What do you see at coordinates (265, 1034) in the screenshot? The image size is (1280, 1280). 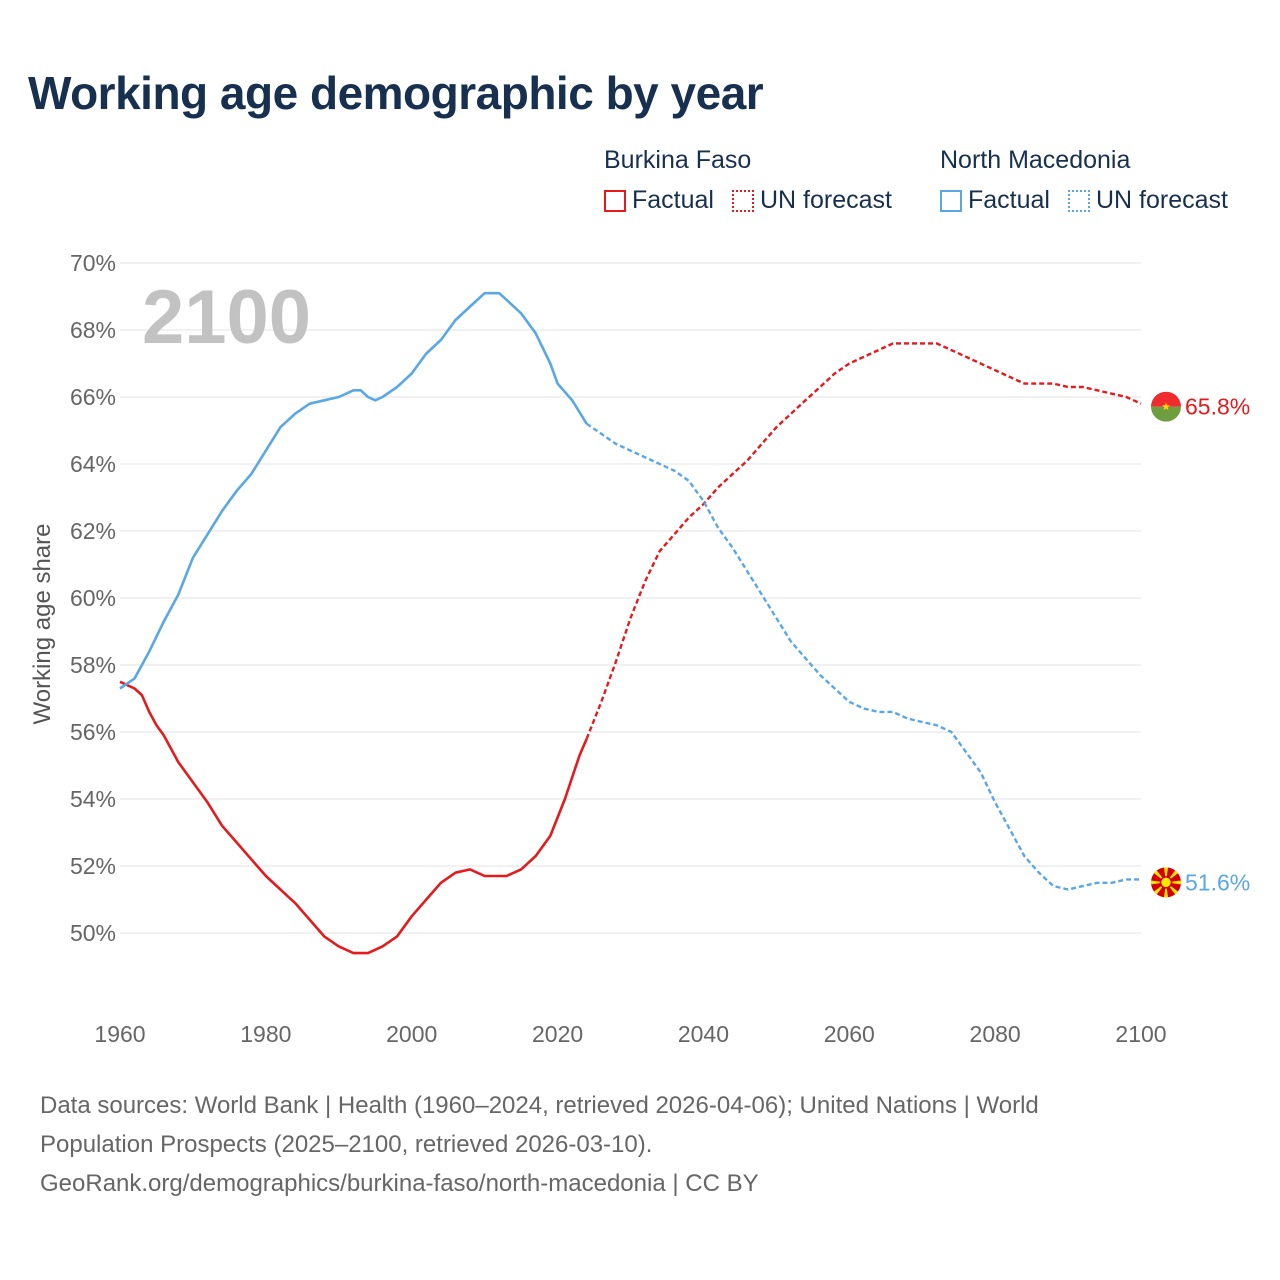 I see `x-tick-label: 1980` at bounding box center [265, 1034].